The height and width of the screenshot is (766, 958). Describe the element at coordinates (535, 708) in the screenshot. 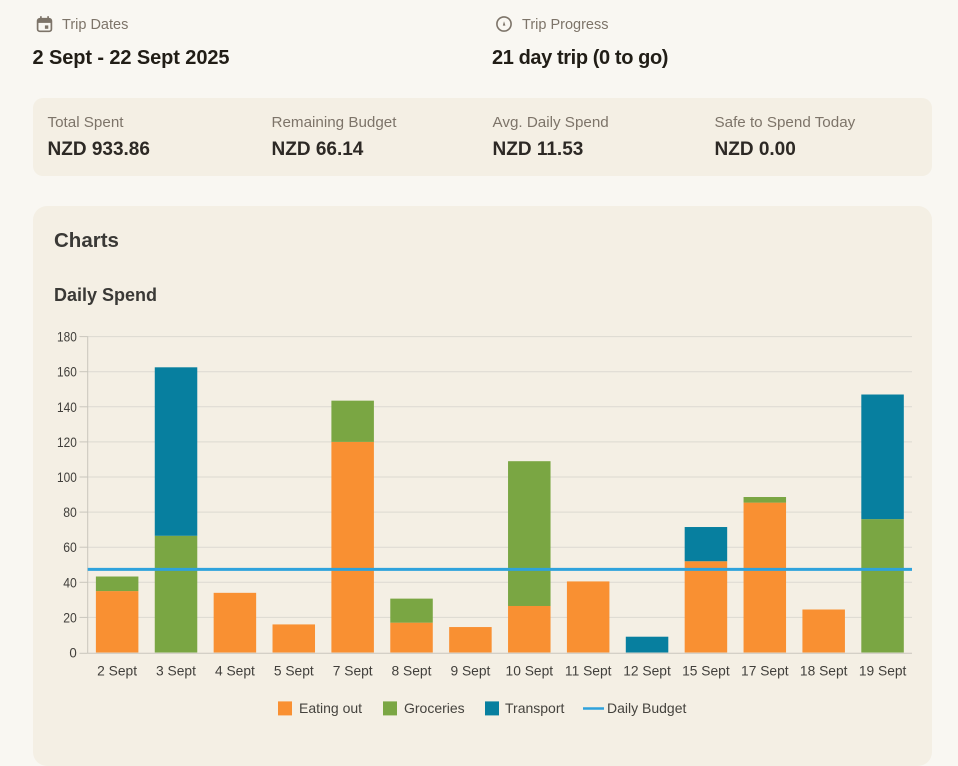

I see `svg-text: Transport` at that location.